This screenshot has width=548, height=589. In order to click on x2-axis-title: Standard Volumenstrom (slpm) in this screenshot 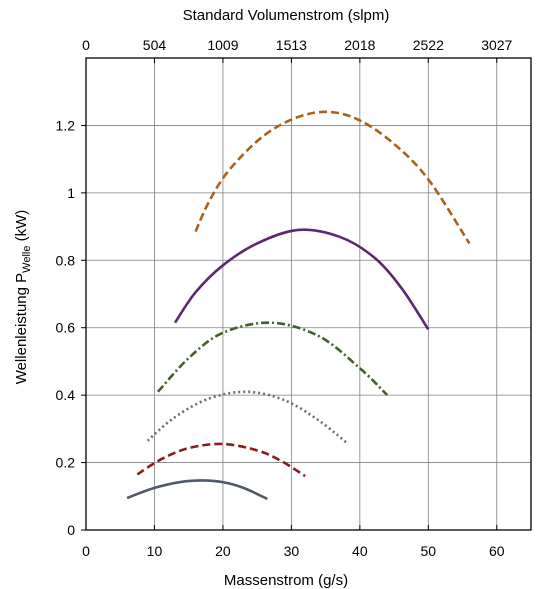, I will do `click(286, 15)`.